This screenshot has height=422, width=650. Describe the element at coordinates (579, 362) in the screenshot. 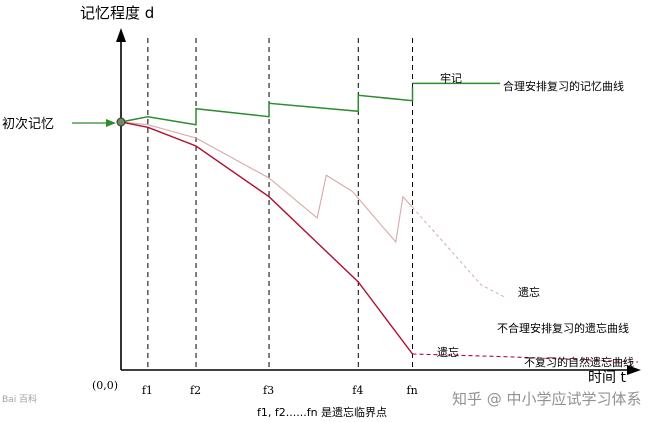

I see `series-natural-forgetting-name: 不复习的自然遗忘曲线` at that location.